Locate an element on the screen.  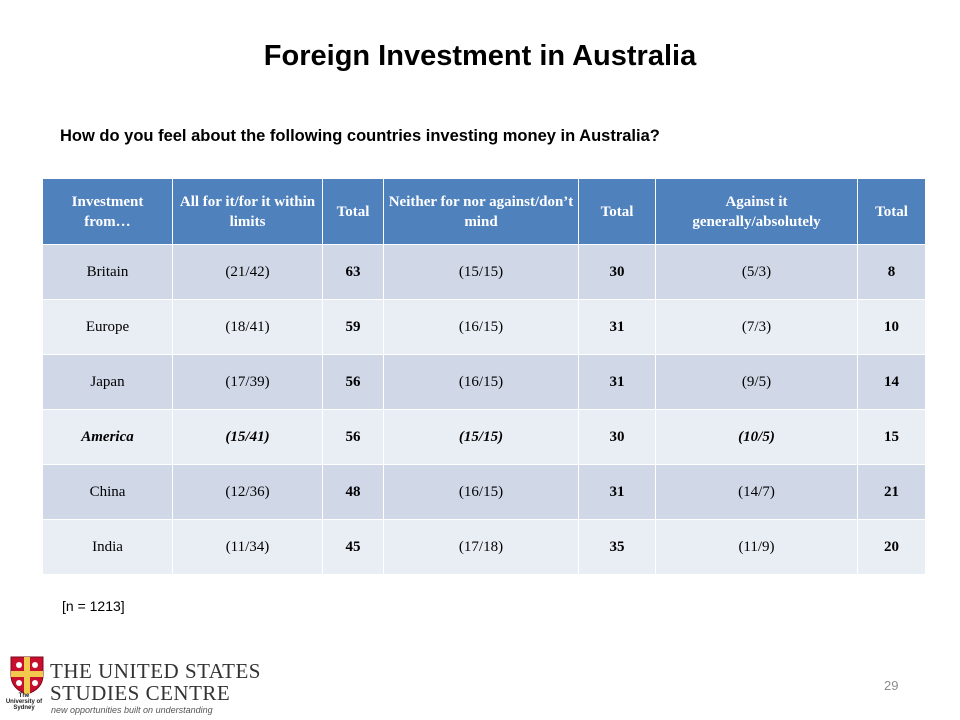
breakdown-cell: (14/7) is located at coordinates (756, 492).